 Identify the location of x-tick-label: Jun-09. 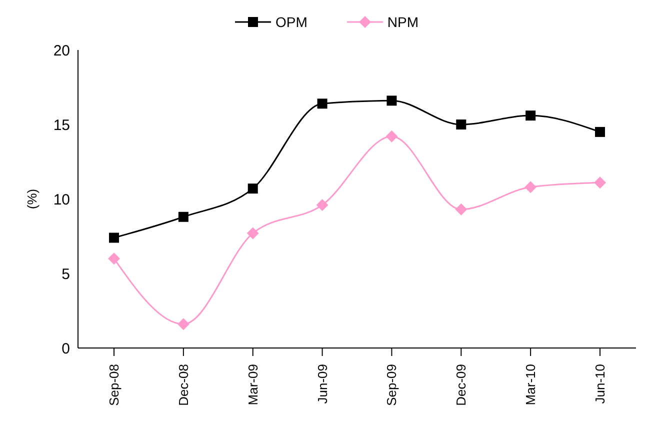
(322, 384).